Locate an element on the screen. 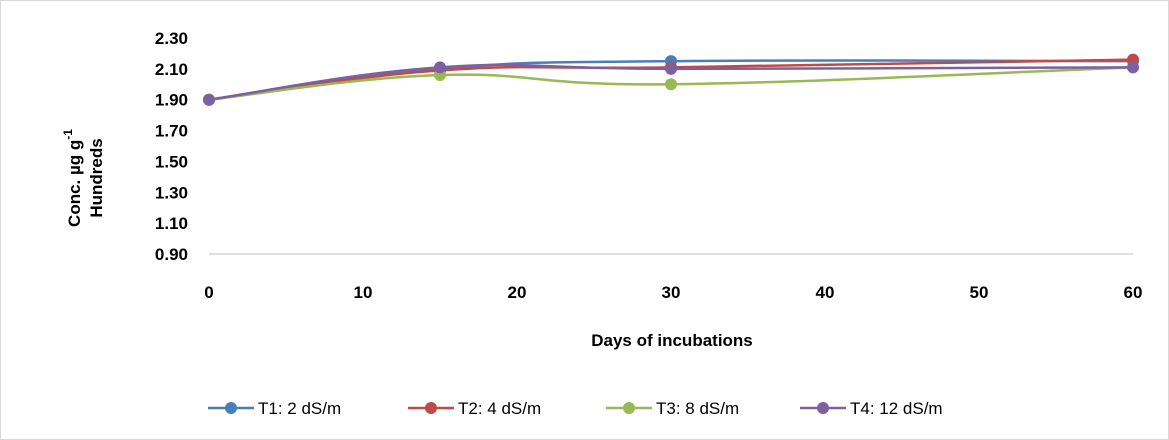 The height and width of the screenshot is (440, 1169). y-tick-label: 1.10 is located at coordinates (171, 223).